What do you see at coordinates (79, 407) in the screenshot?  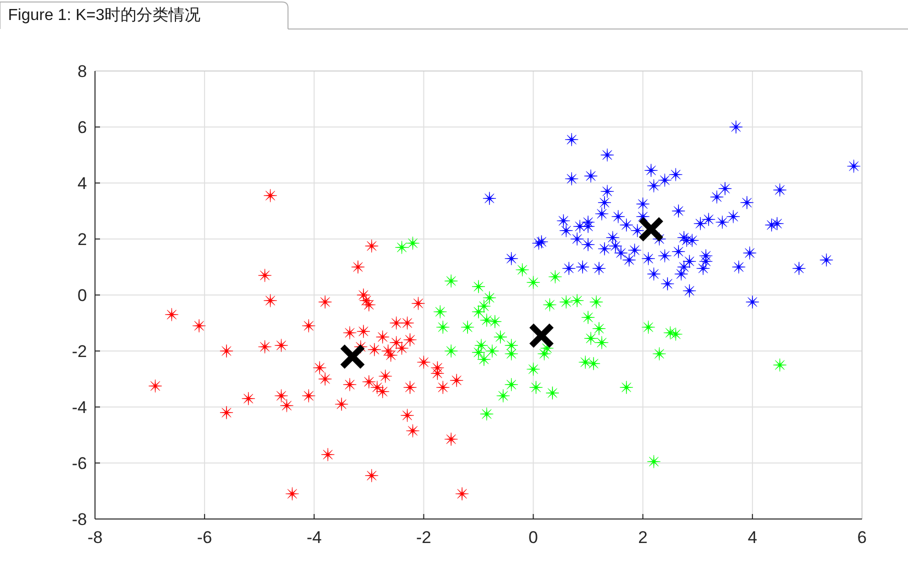 I see `y-tick-label: -4` at bounding box center [79, 407].